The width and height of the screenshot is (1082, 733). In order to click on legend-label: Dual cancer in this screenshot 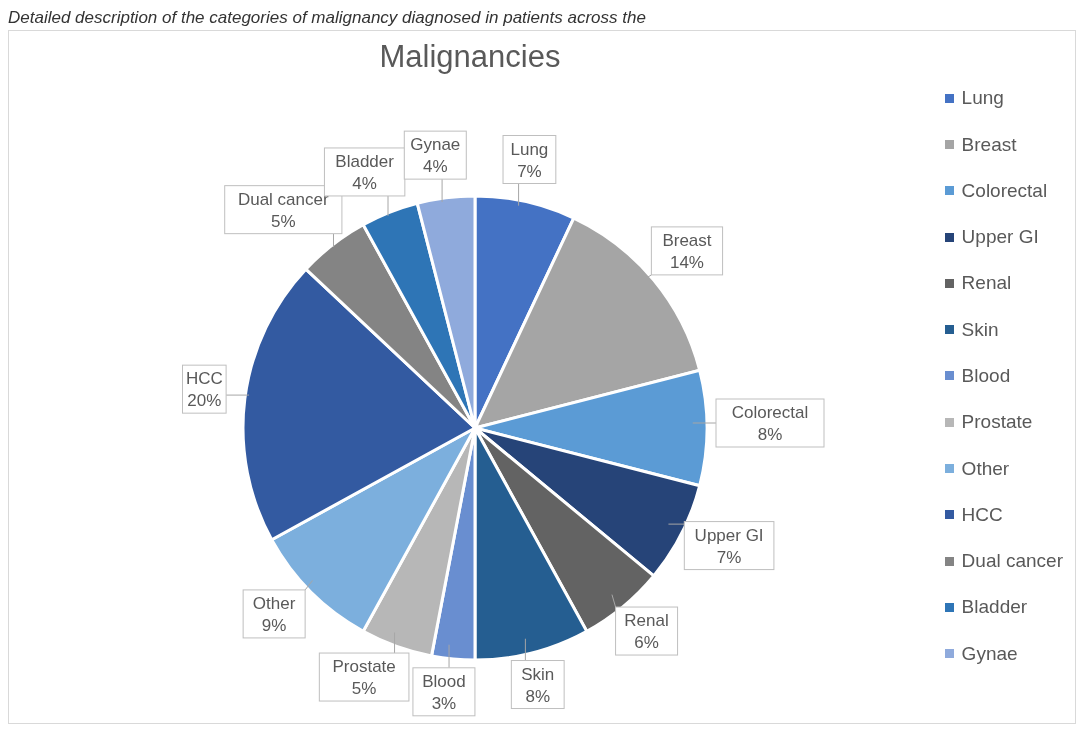, I will do `click(1012, 561)`.